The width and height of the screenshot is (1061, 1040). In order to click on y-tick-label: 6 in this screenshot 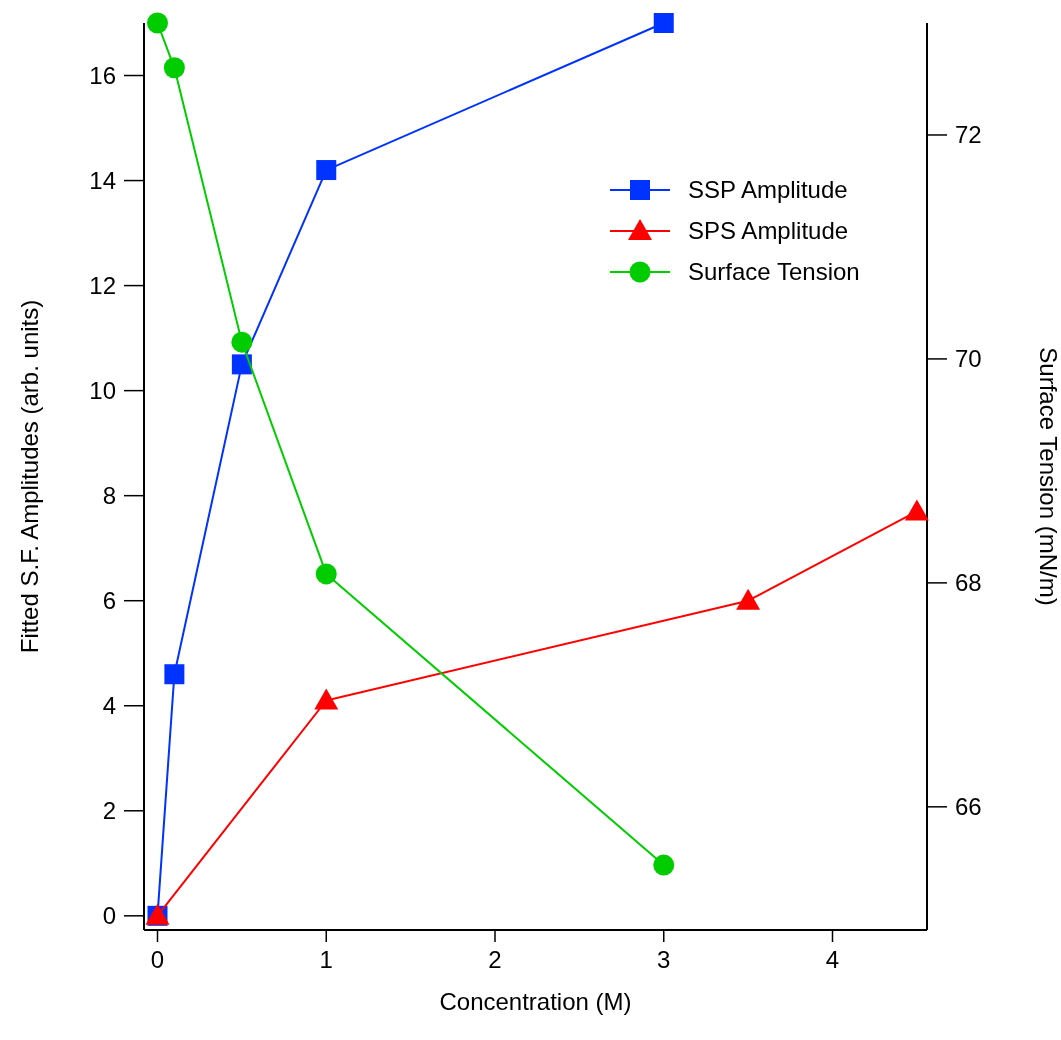, I will do `click(109, 601)`.